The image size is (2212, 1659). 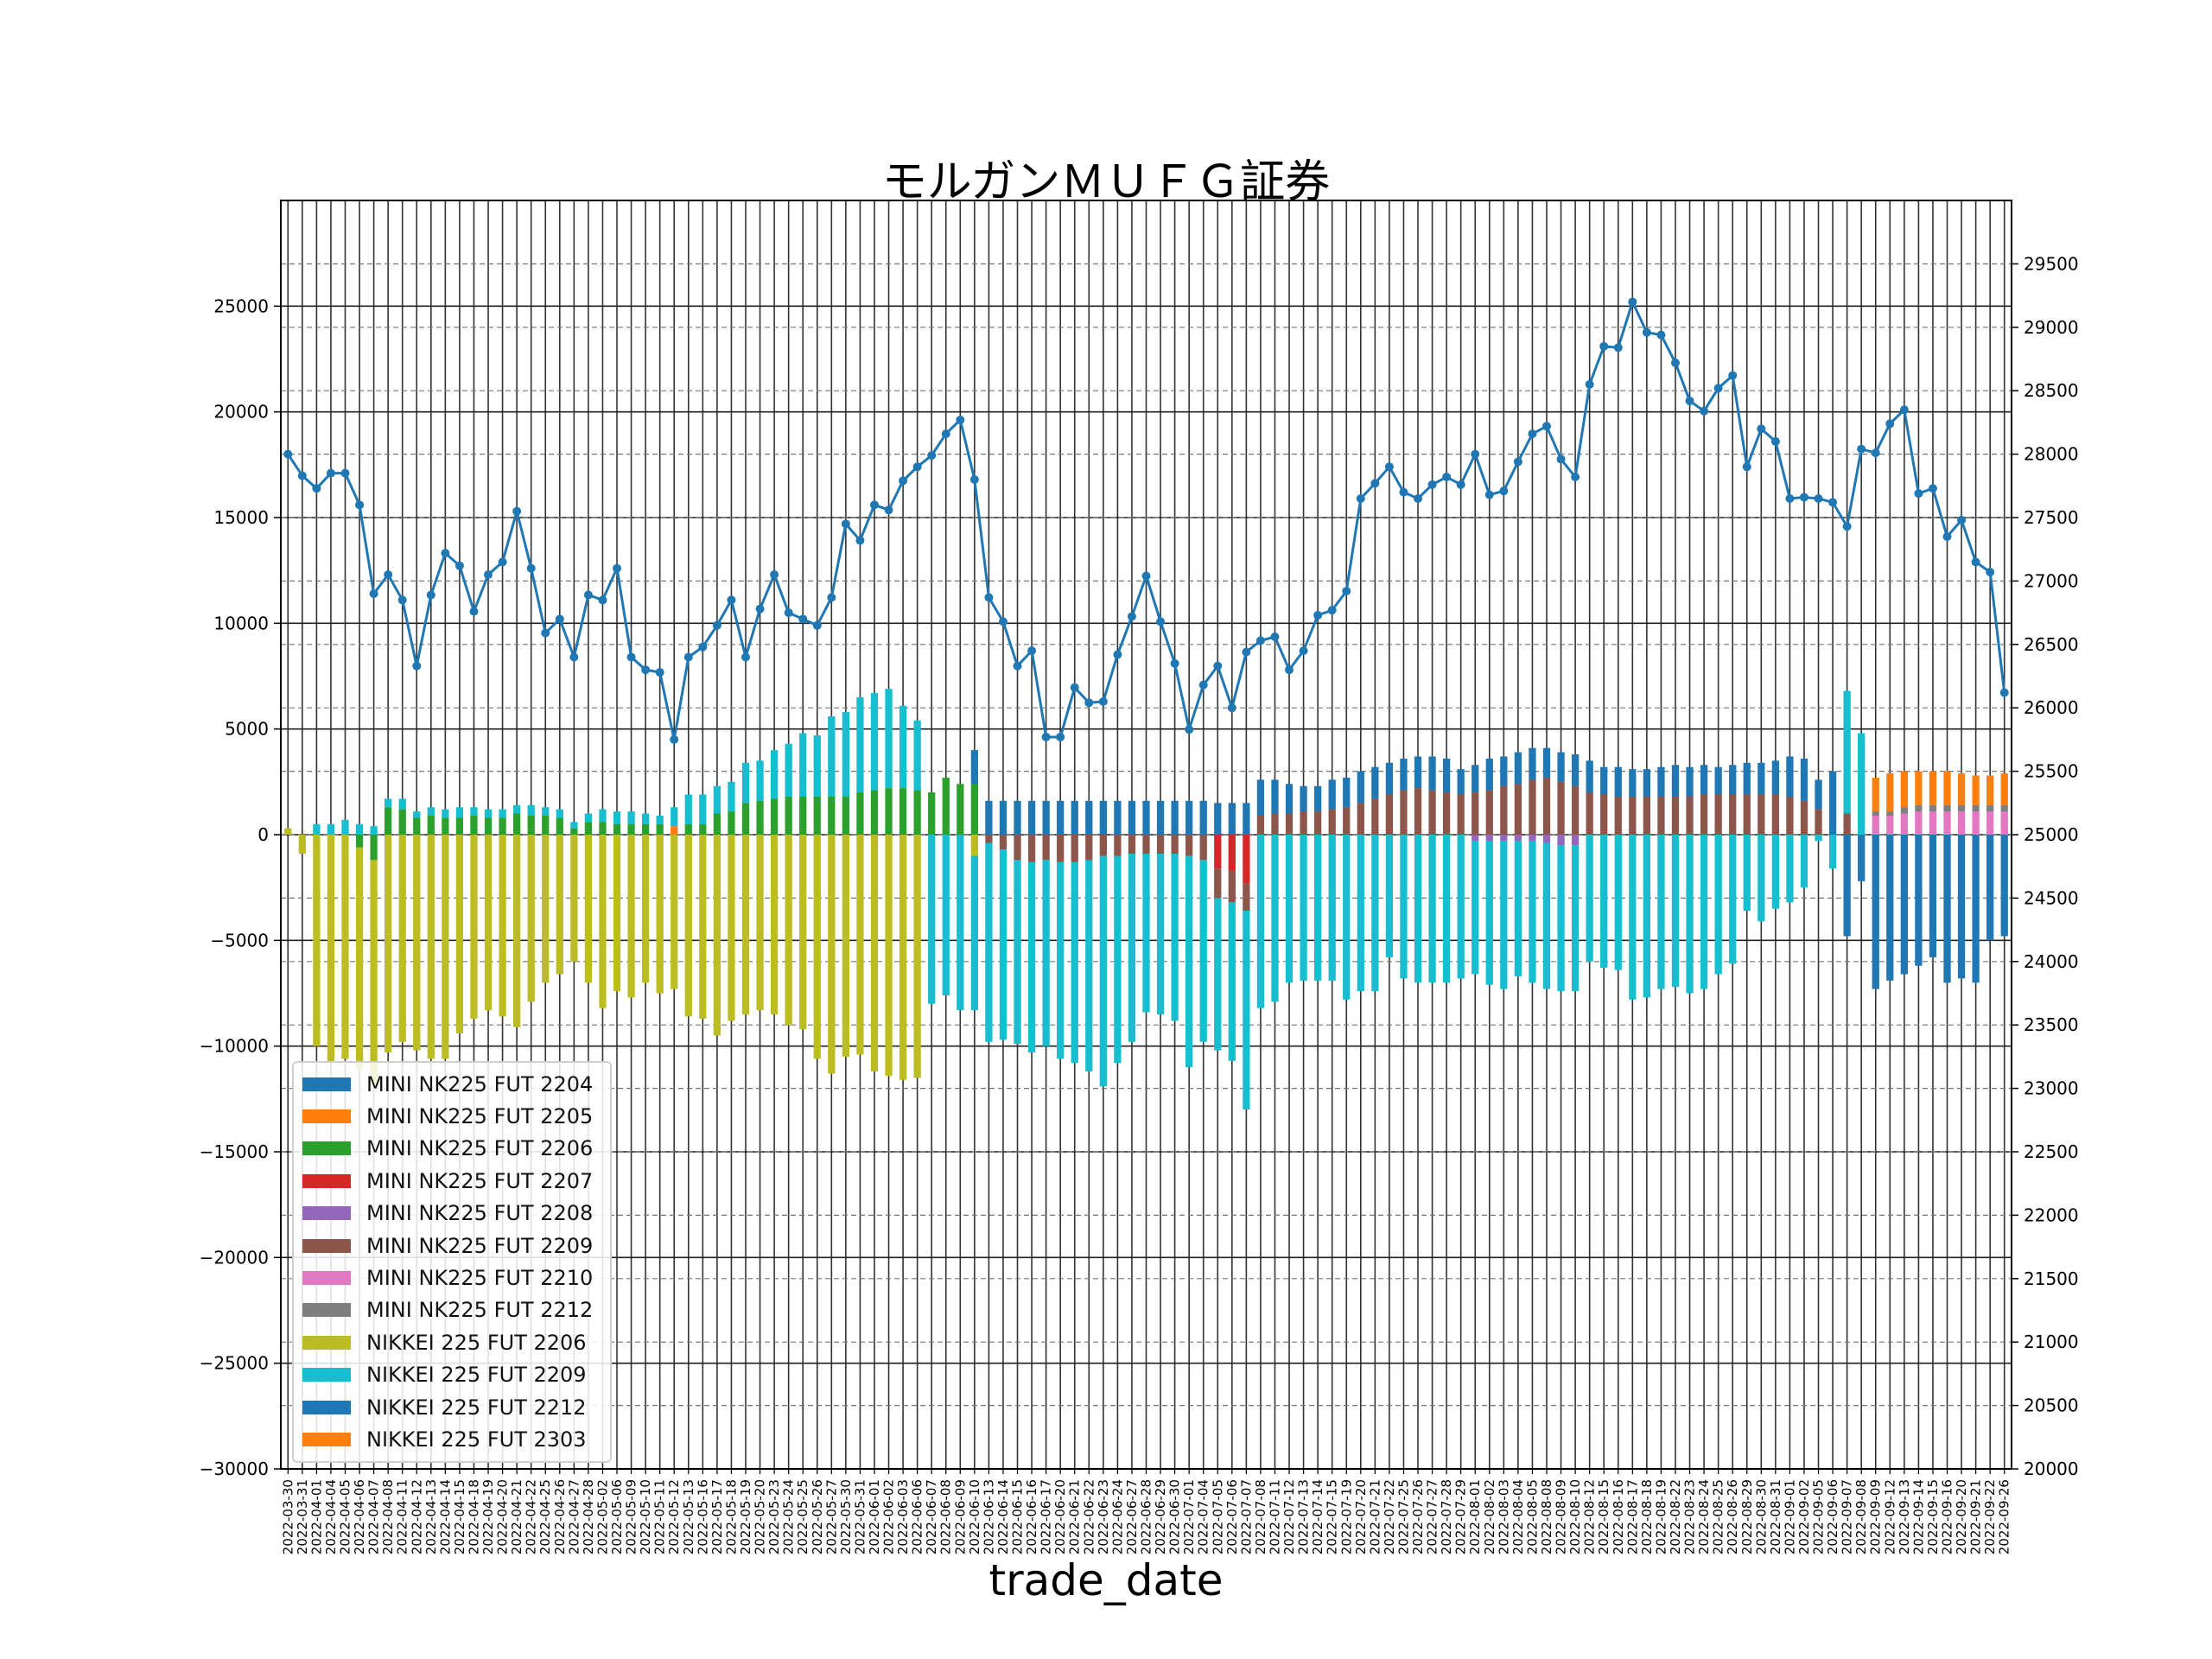 What do you see at coordinates (1976, 1516) in the screenshot?
I see `x-tick-label: 2022-09-21` at bounding box center [1976, 1516].